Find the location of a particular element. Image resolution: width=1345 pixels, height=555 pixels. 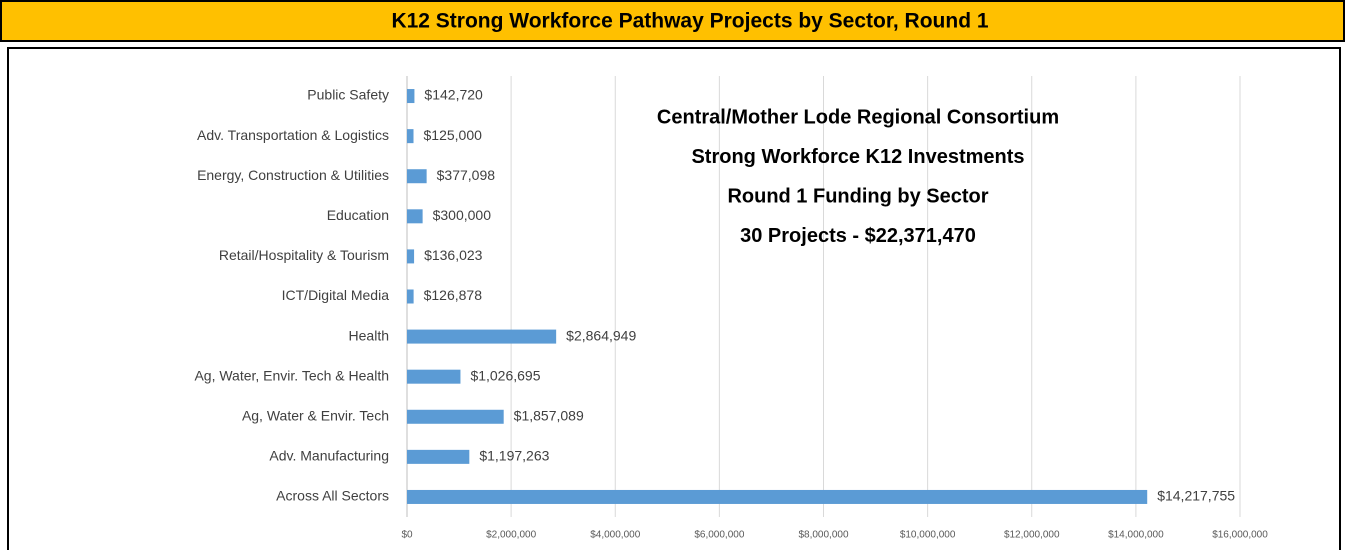

header-banner is located at coordinates (672, 21).